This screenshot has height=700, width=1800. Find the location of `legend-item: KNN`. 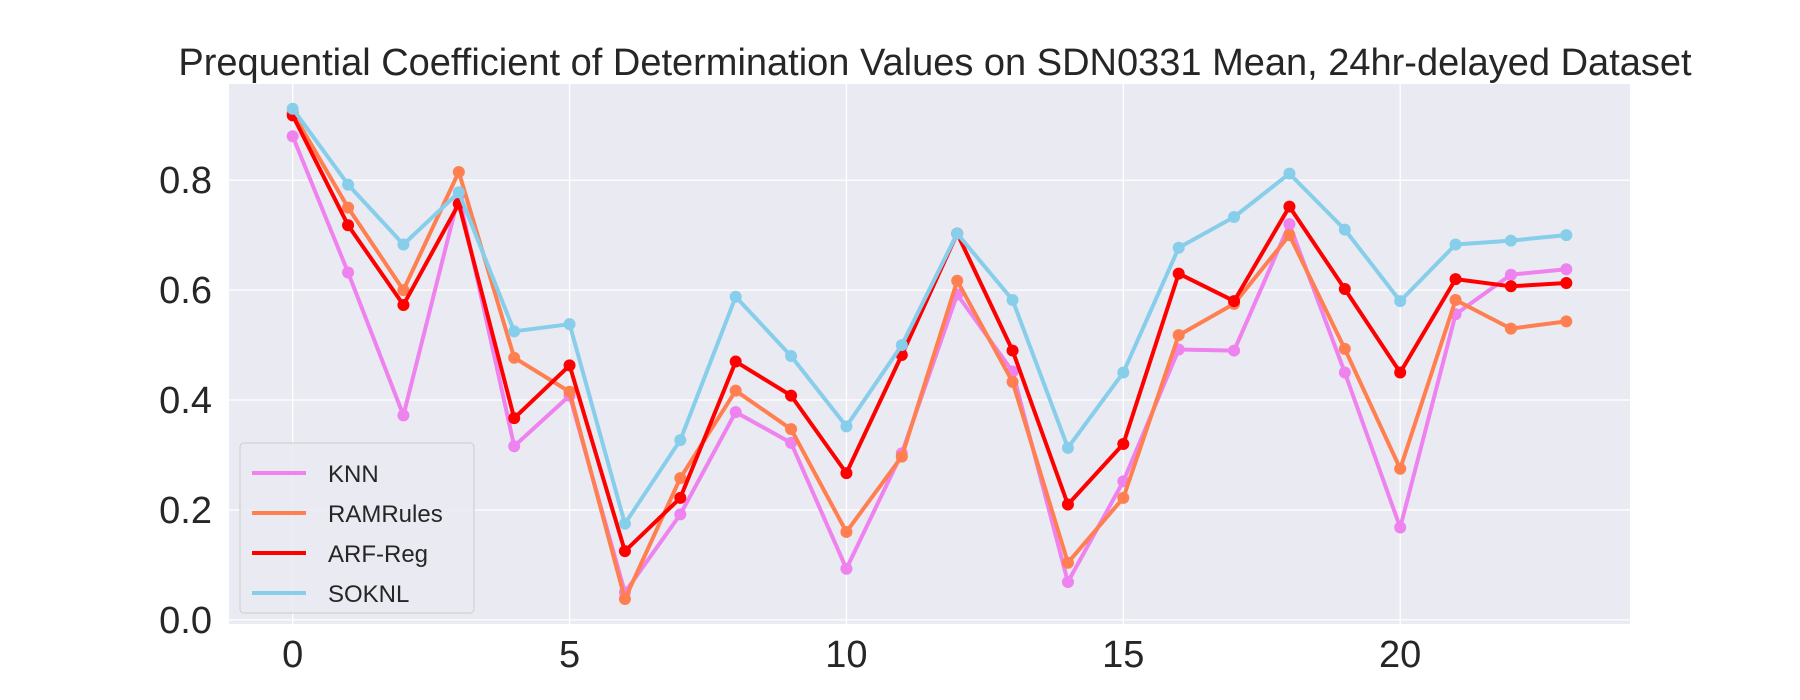

legend-item: KNN is located at coordinates (315, 474).